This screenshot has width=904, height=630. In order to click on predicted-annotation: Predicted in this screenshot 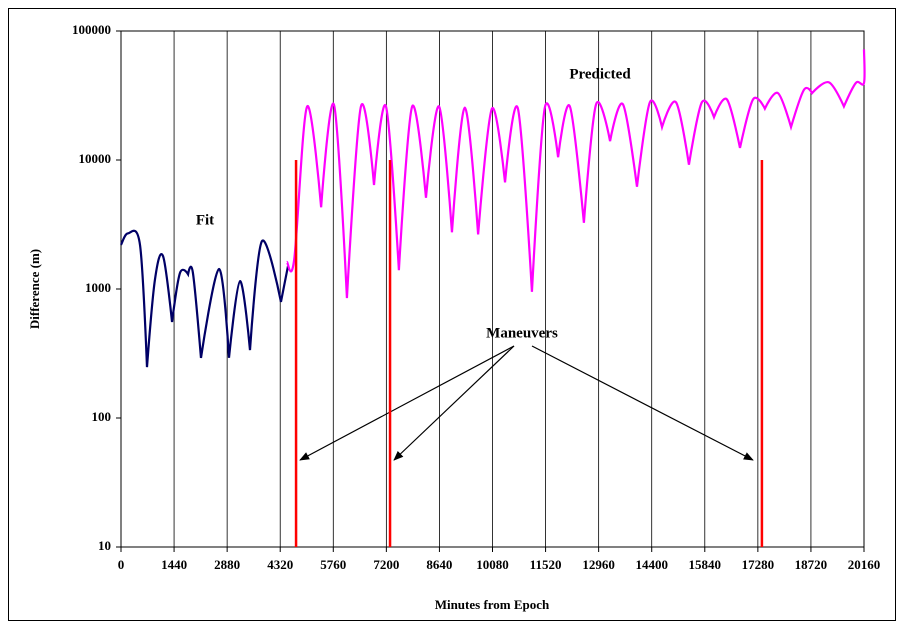, I will do `click(600, 74)`.